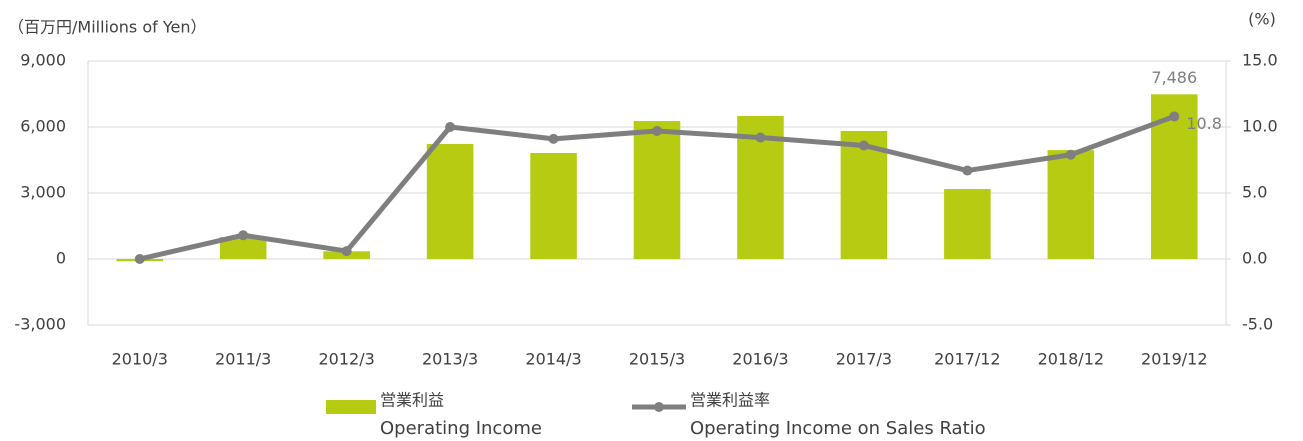 This screenshot has height=441, width=1303. Describe the element at coordinates (838, 428) in the screenshot. I see `legend-label: Operating Income on Sales Ratio` at that location.